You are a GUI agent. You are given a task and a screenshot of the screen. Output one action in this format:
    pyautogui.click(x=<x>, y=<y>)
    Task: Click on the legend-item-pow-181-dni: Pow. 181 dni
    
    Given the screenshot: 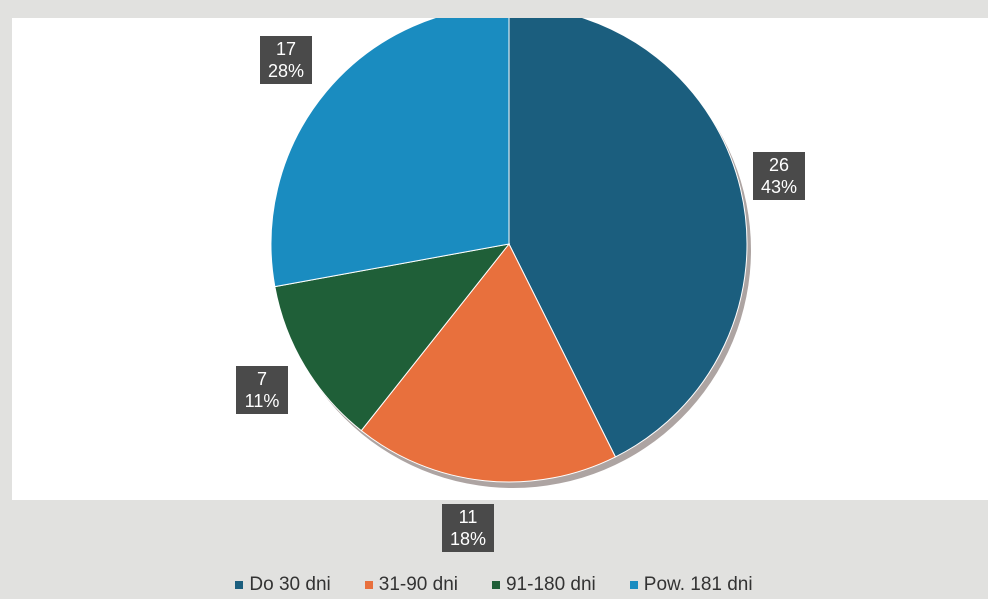 What is the action you would take?
    pyautogui.click(x=691, y=585)
    